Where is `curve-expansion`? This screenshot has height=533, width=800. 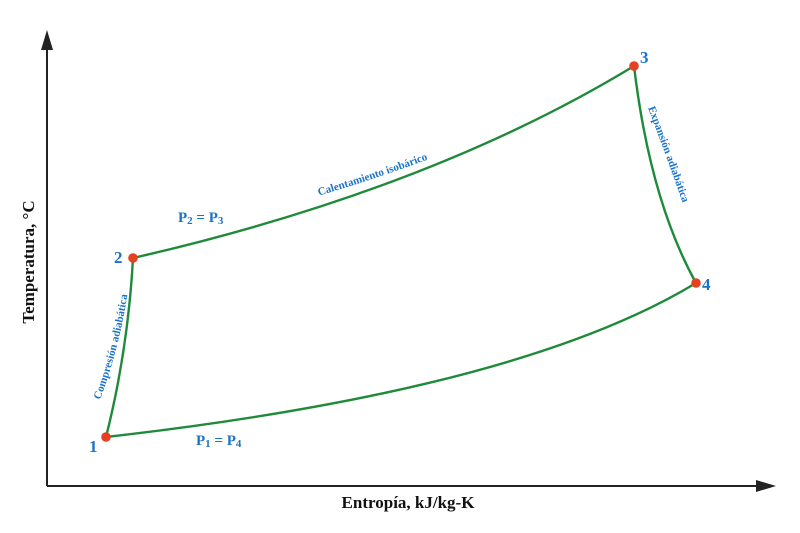
curve-expansion is located at coordinates (665, 174).